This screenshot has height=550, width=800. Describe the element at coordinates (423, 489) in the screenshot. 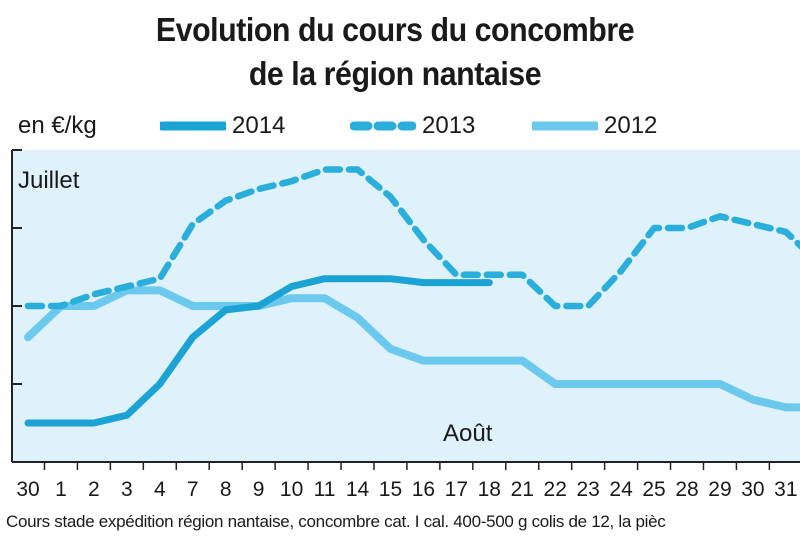

I see `x-tick-label: 16` at that location.